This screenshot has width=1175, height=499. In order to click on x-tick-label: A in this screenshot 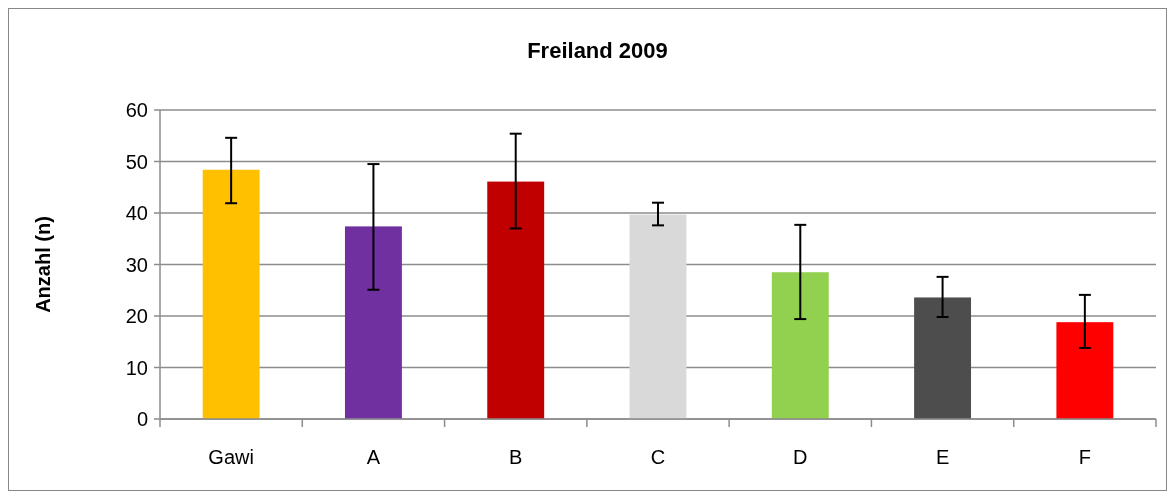, I will do `click(373, 457)`.